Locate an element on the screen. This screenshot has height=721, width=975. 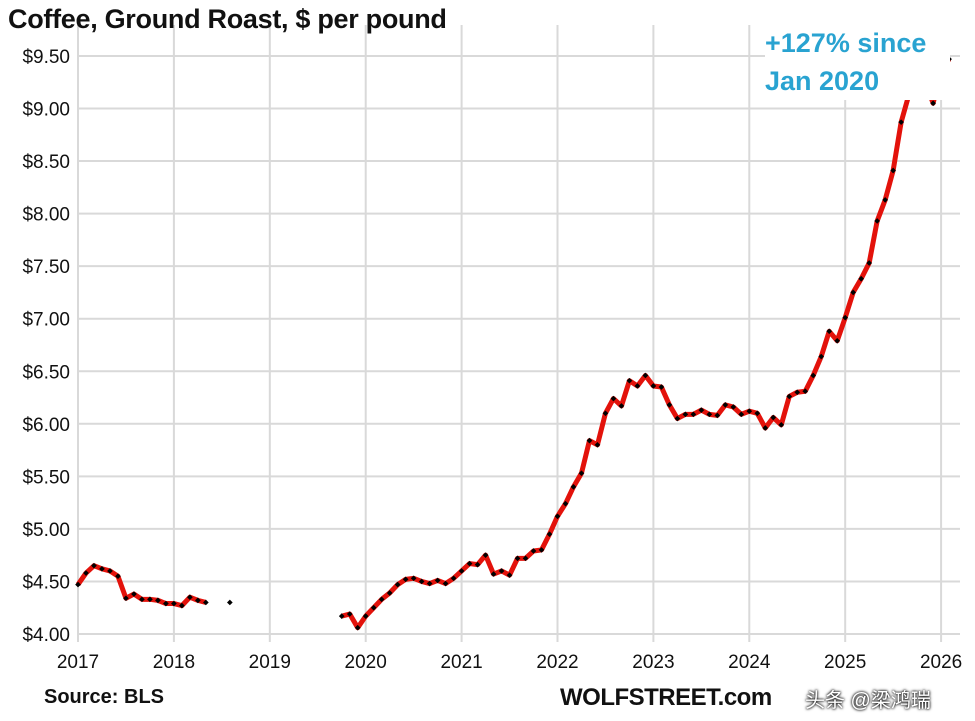
y-tick-label: $8.50 is located at coordinates (46, 162).